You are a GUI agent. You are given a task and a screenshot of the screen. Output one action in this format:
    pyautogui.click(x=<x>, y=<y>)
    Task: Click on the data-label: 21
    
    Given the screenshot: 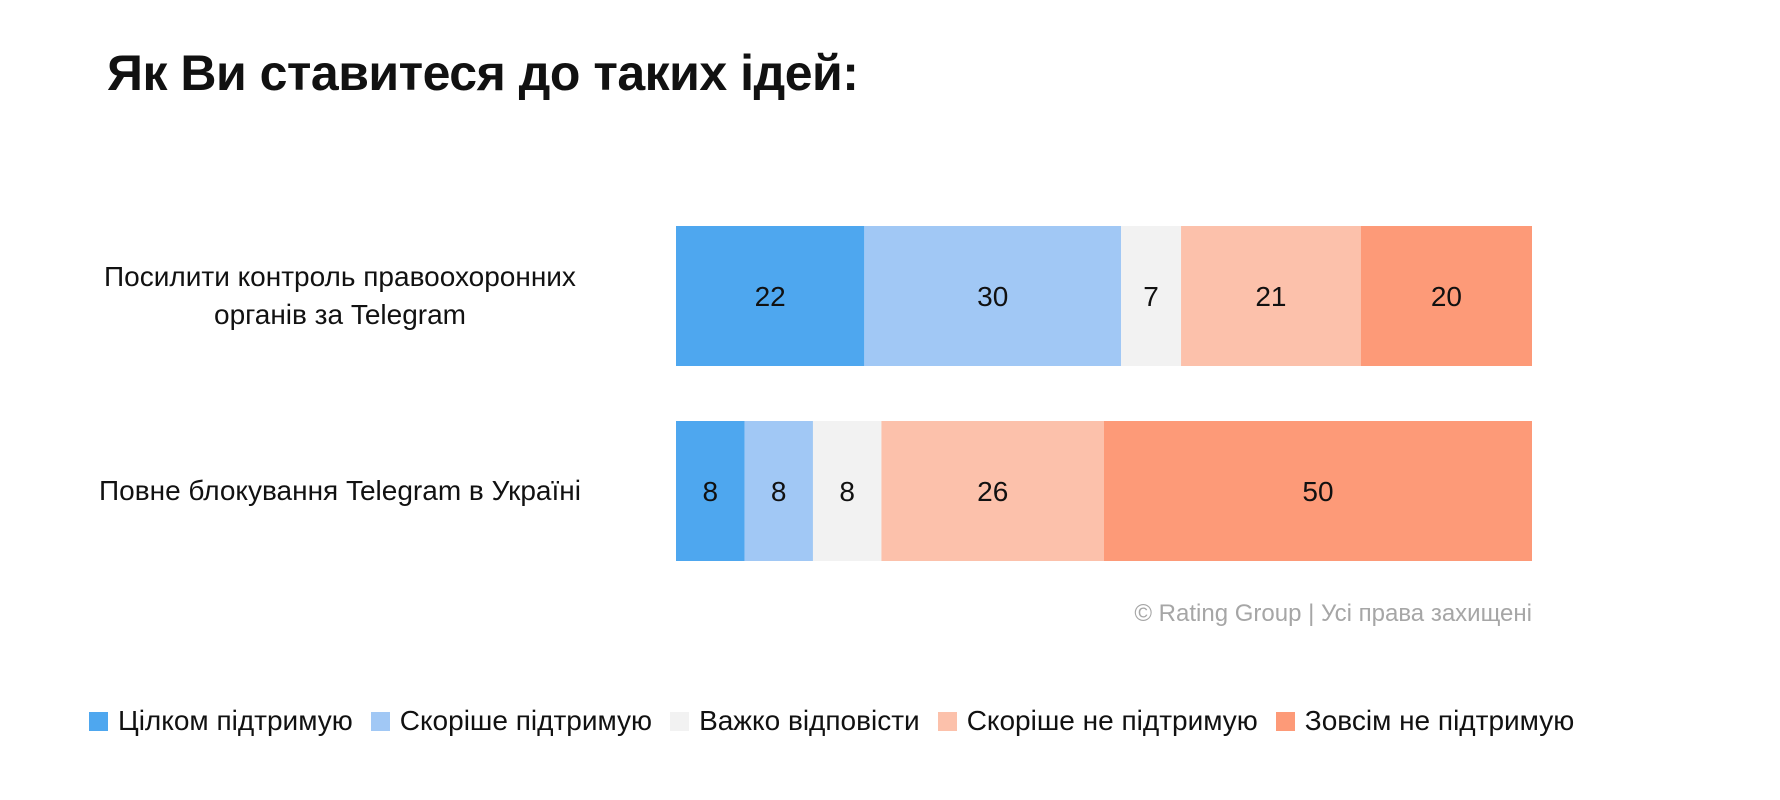 What is the action you would take?
    pyautogui.click(x=1270, y=296)
    